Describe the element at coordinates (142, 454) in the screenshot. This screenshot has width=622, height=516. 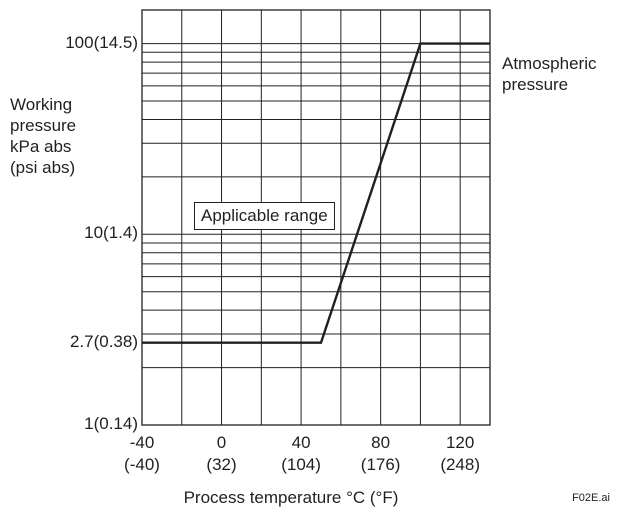
I see `x-tick-label: -40 (-40)` at that location.